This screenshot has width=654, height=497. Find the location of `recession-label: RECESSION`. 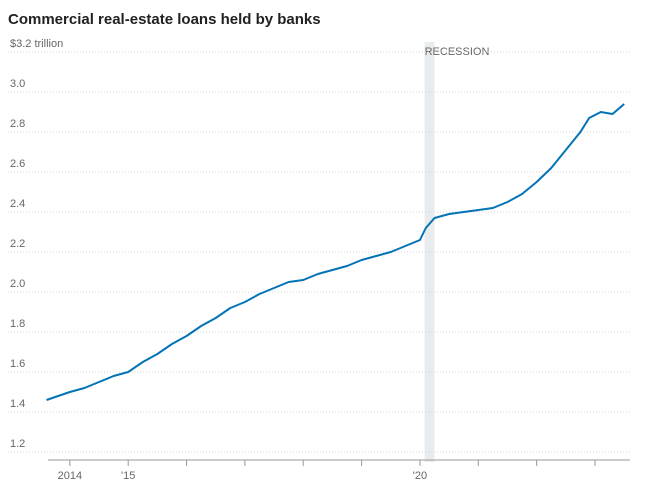

recession-label: RECESSION is located at coordinates (457, 52).